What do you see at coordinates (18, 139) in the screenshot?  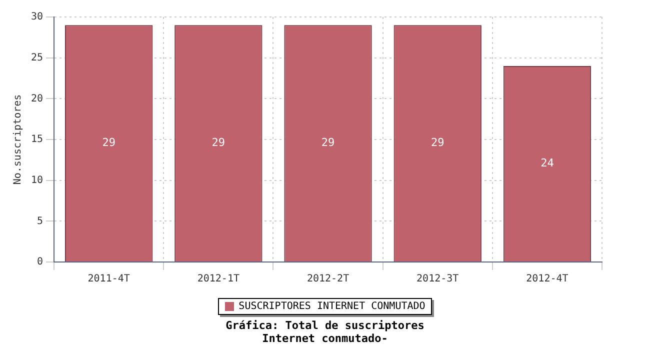 I see `y-axis-title: No.suscriptores` at bounding box center [18, 139].